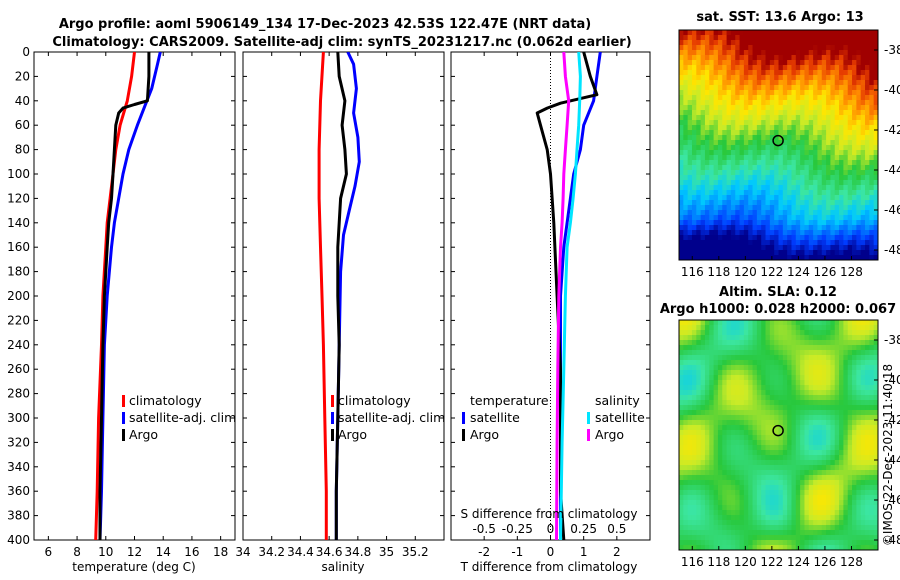 The height and width of the screenshot is (580, 900). What do you see at coordinates (778, 145) in the screenshot?
I see `map-frame` at bounding box center [778, 145].